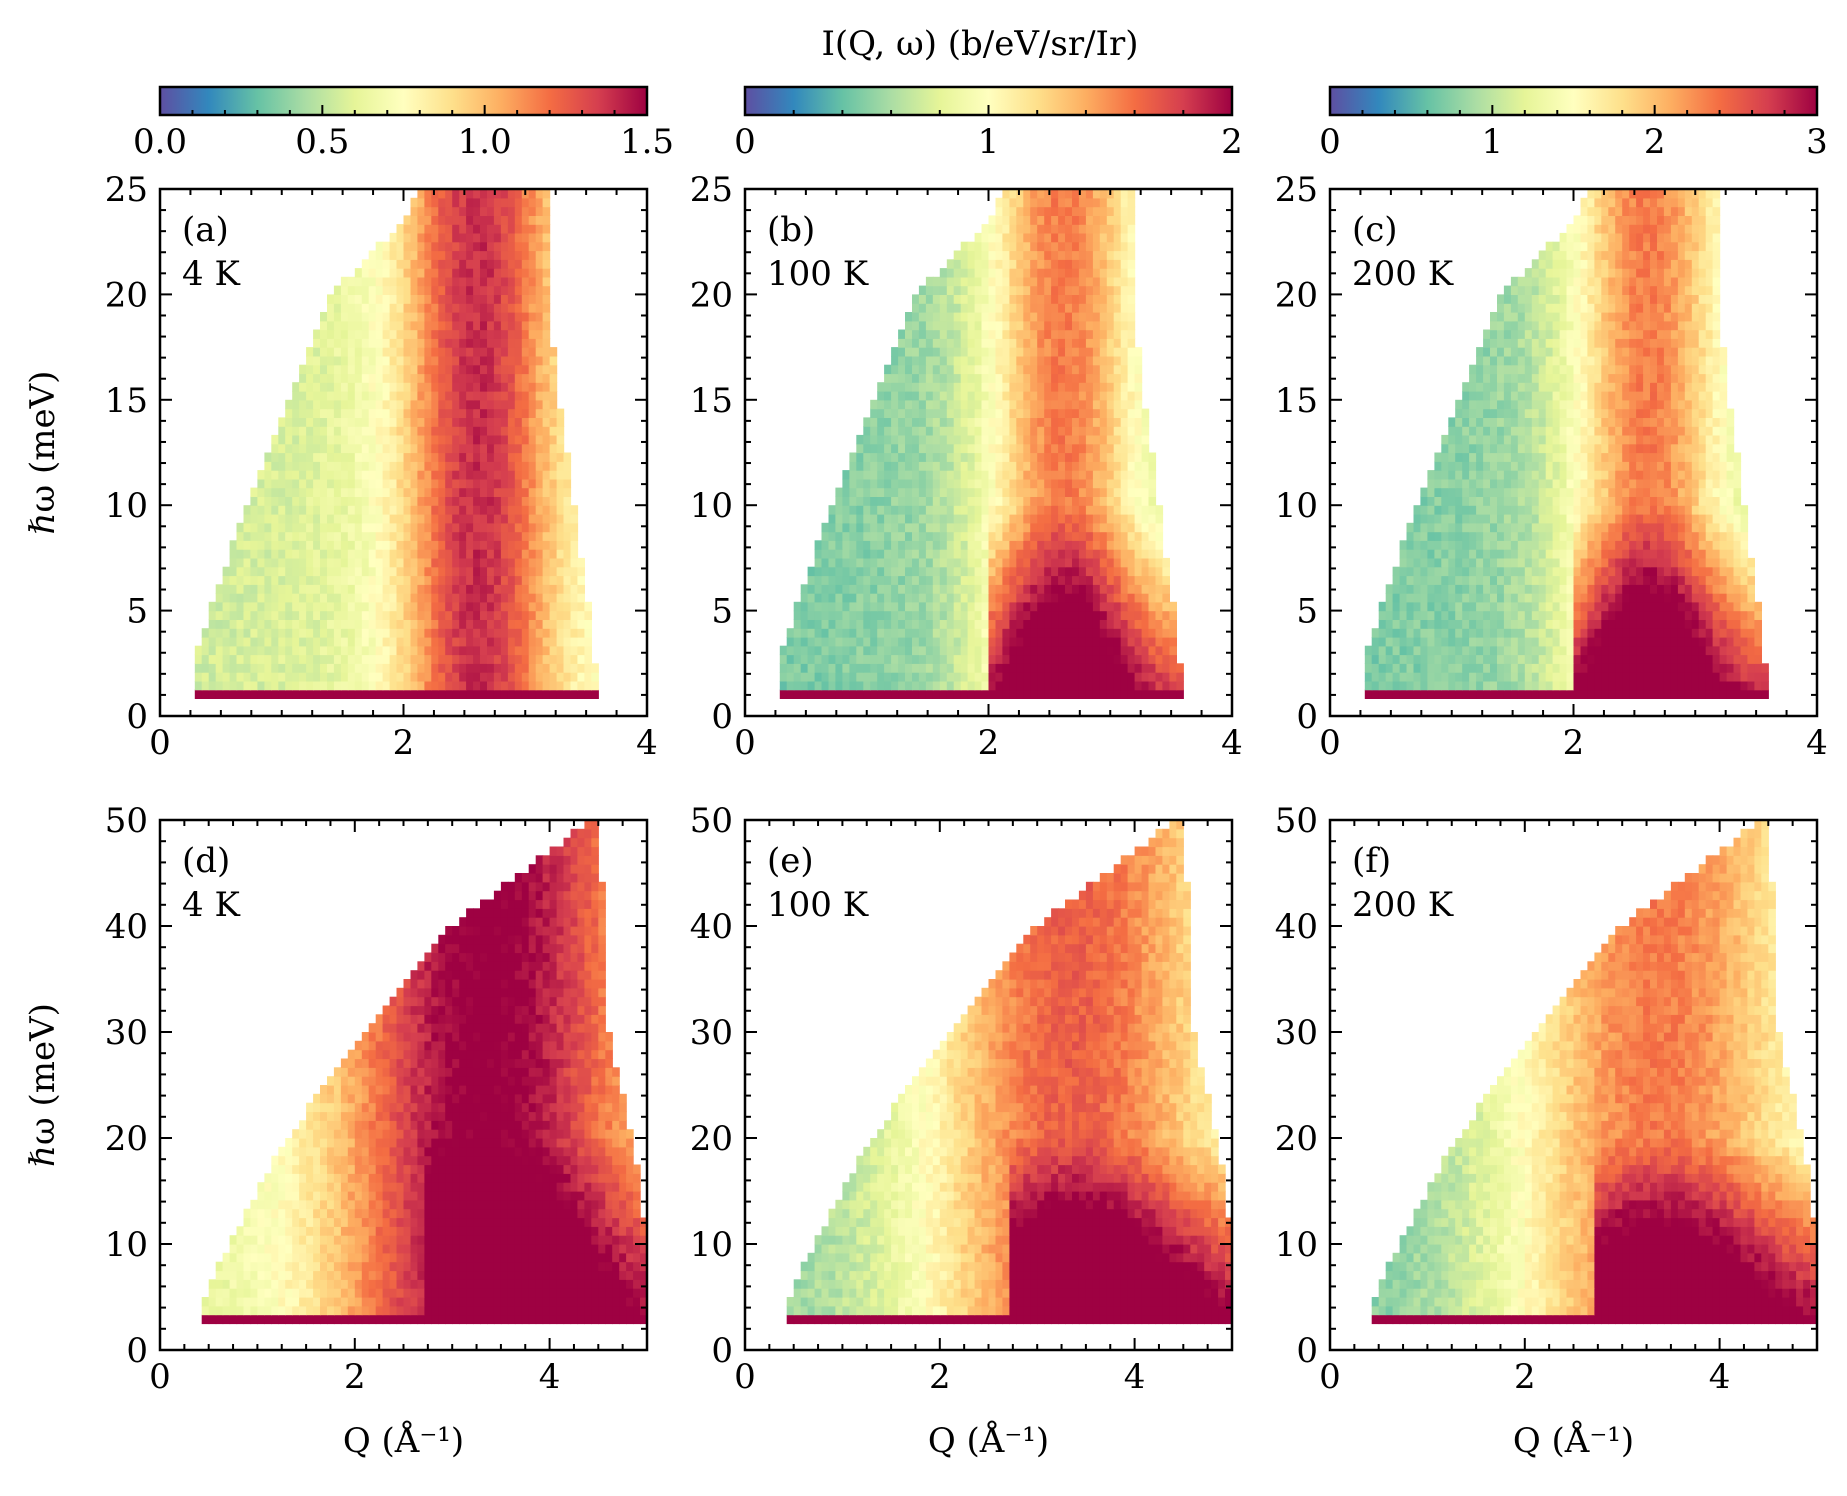 Image resolution: width=1847 pixels, height=1496 pixels. What do you see at coordinates (126, 190) in the screenshot?
I see `y-tick-label: 25` at bounding box center [126, 190].